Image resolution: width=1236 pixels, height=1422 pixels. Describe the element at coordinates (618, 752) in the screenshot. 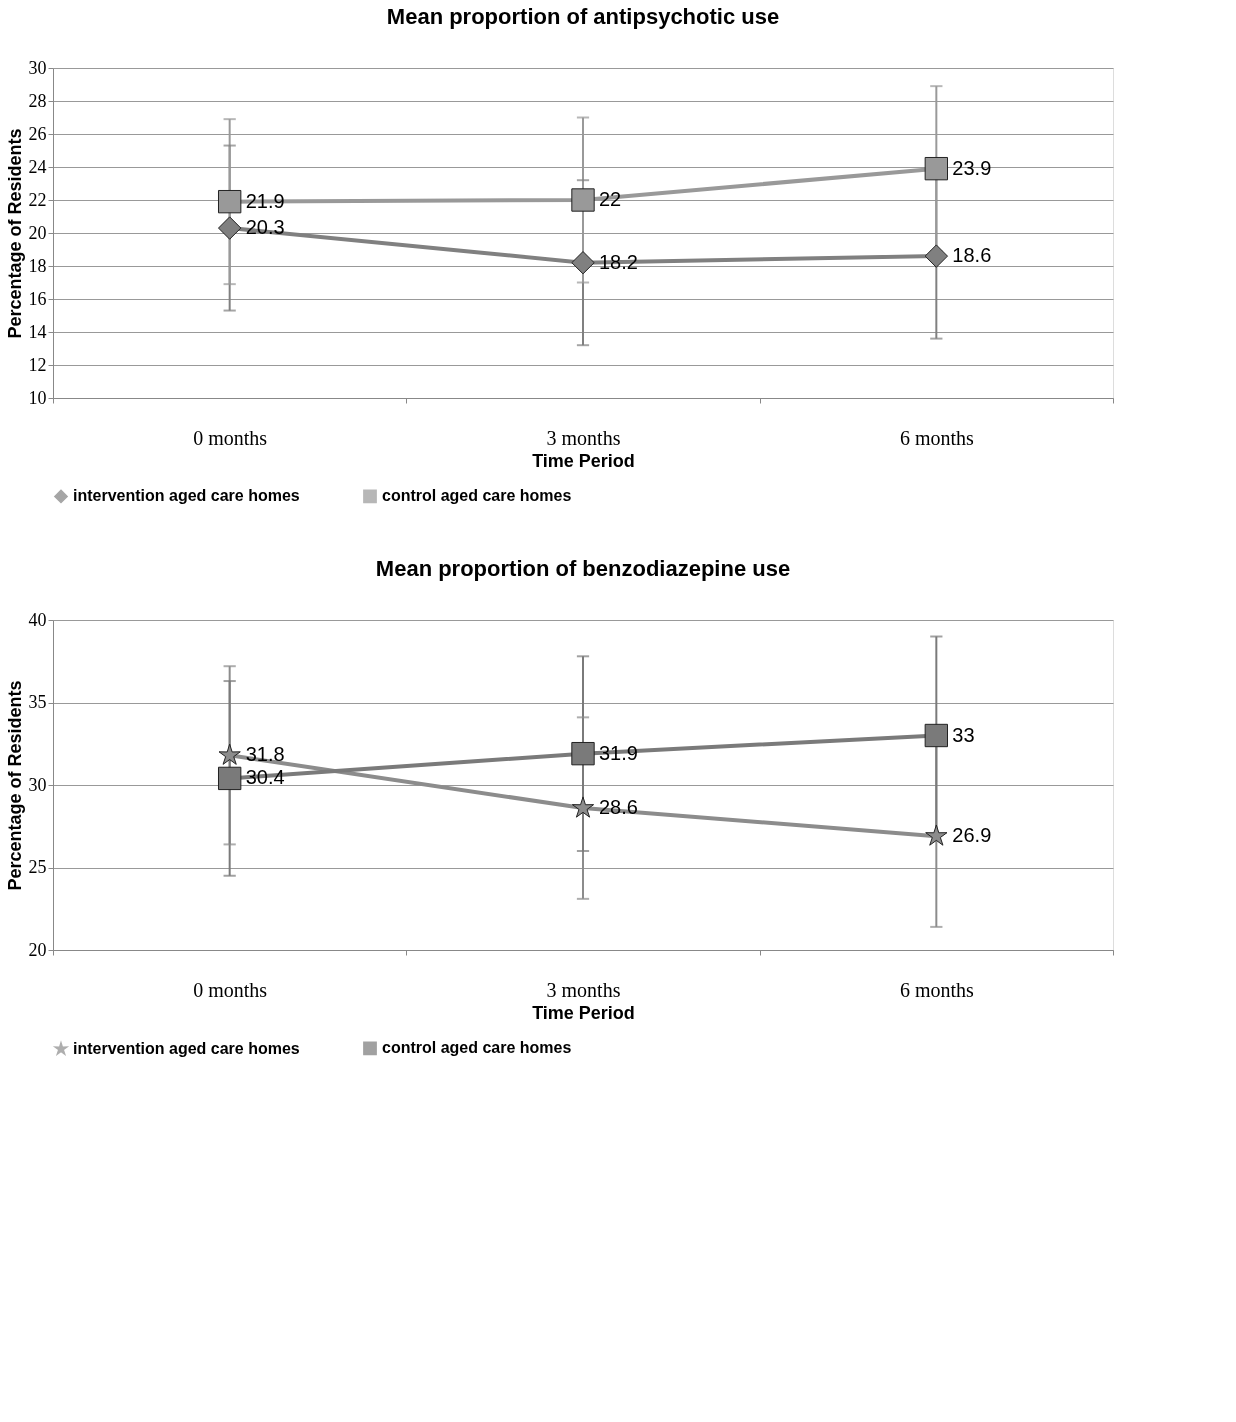

I see `data-label: 31.9` at that location.